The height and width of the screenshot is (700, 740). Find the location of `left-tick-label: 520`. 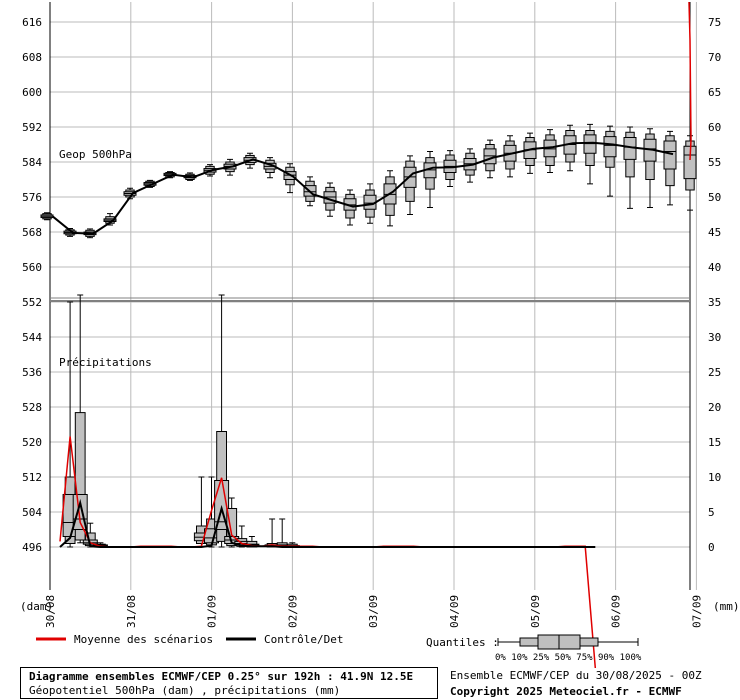

left-tick-label: 520 is located at coordinates (32, 442).